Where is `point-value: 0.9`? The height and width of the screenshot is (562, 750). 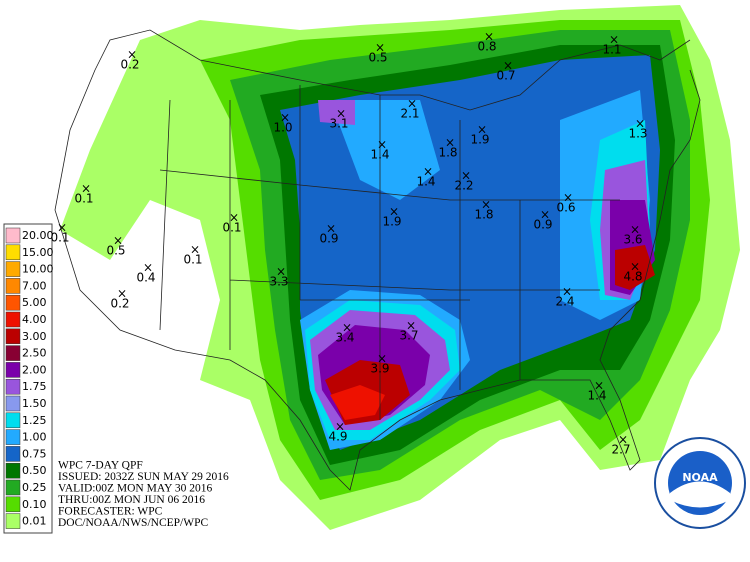
point-value: 0.9 is located at coordinates (328, 239).